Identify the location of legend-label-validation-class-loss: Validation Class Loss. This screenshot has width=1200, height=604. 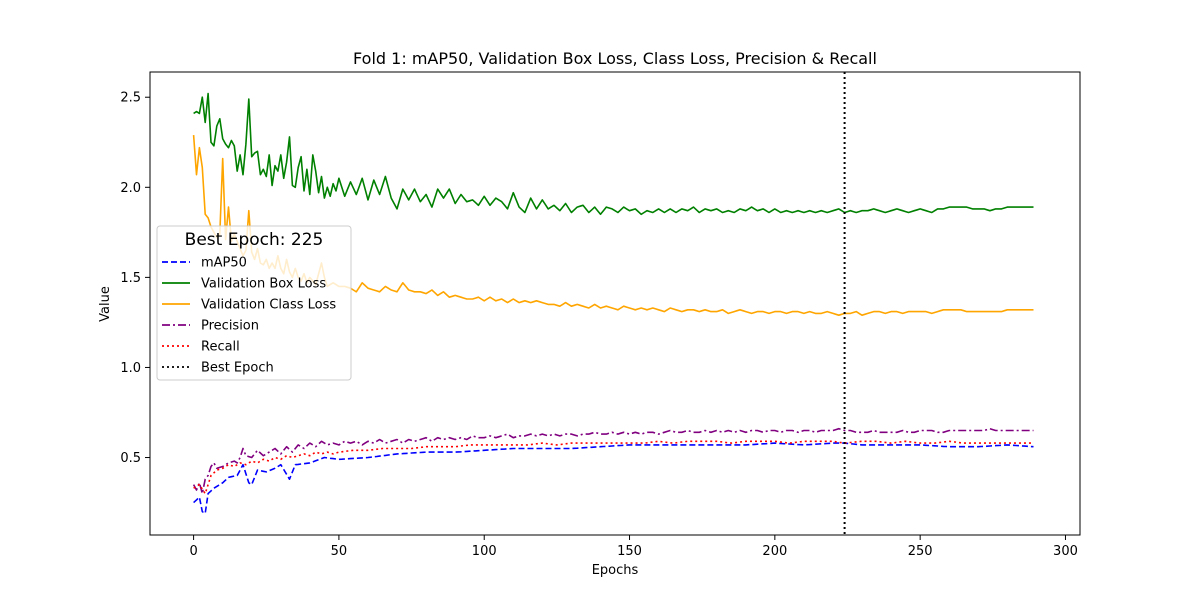
(268, 305).